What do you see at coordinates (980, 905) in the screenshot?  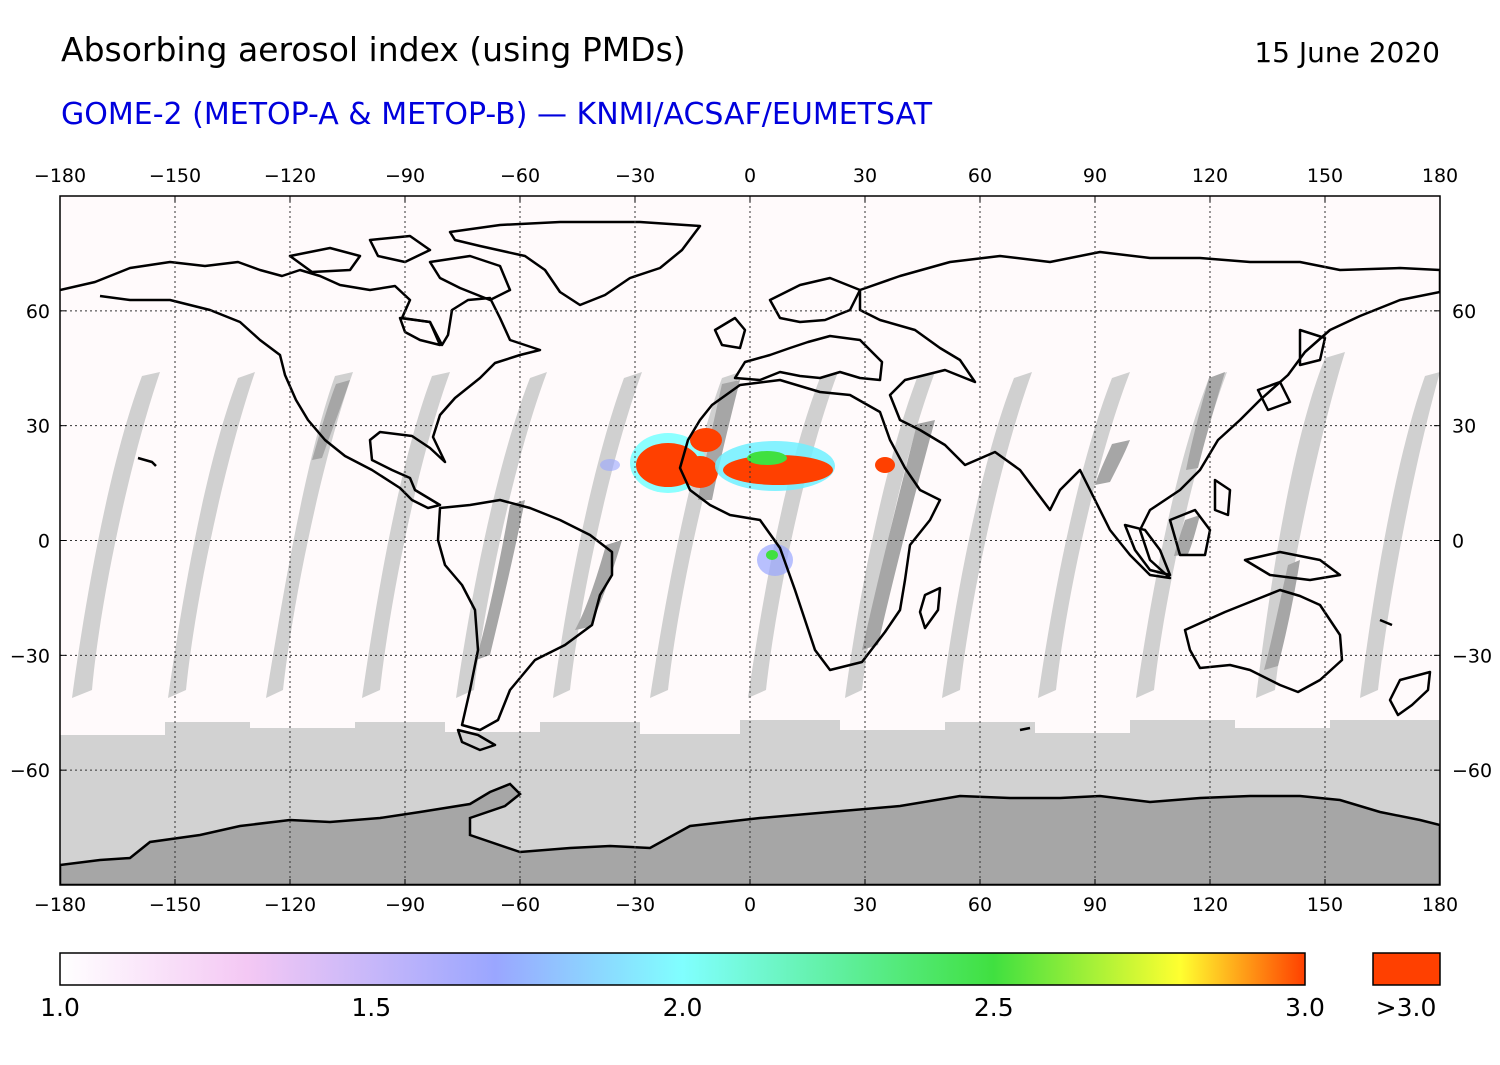 I see `lon-tick-label-bottom: 60` at bounding box center [980, 905].